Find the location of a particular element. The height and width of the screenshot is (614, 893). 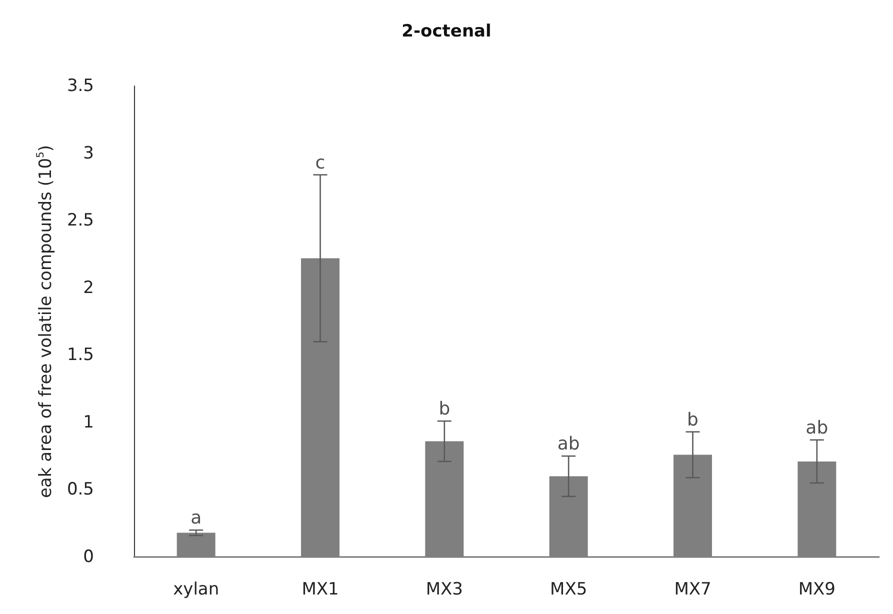

x-tick-label: MX3 is located at coordinates (444, 590).